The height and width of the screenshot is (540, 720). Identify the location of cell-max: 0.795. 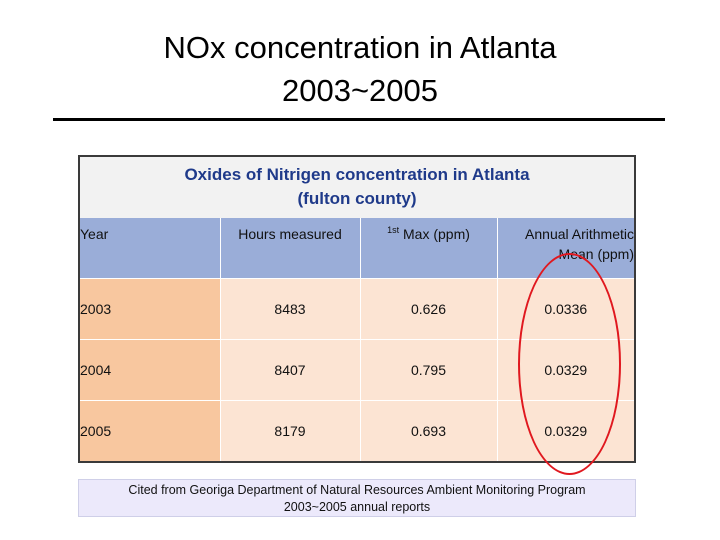
(429, 369).